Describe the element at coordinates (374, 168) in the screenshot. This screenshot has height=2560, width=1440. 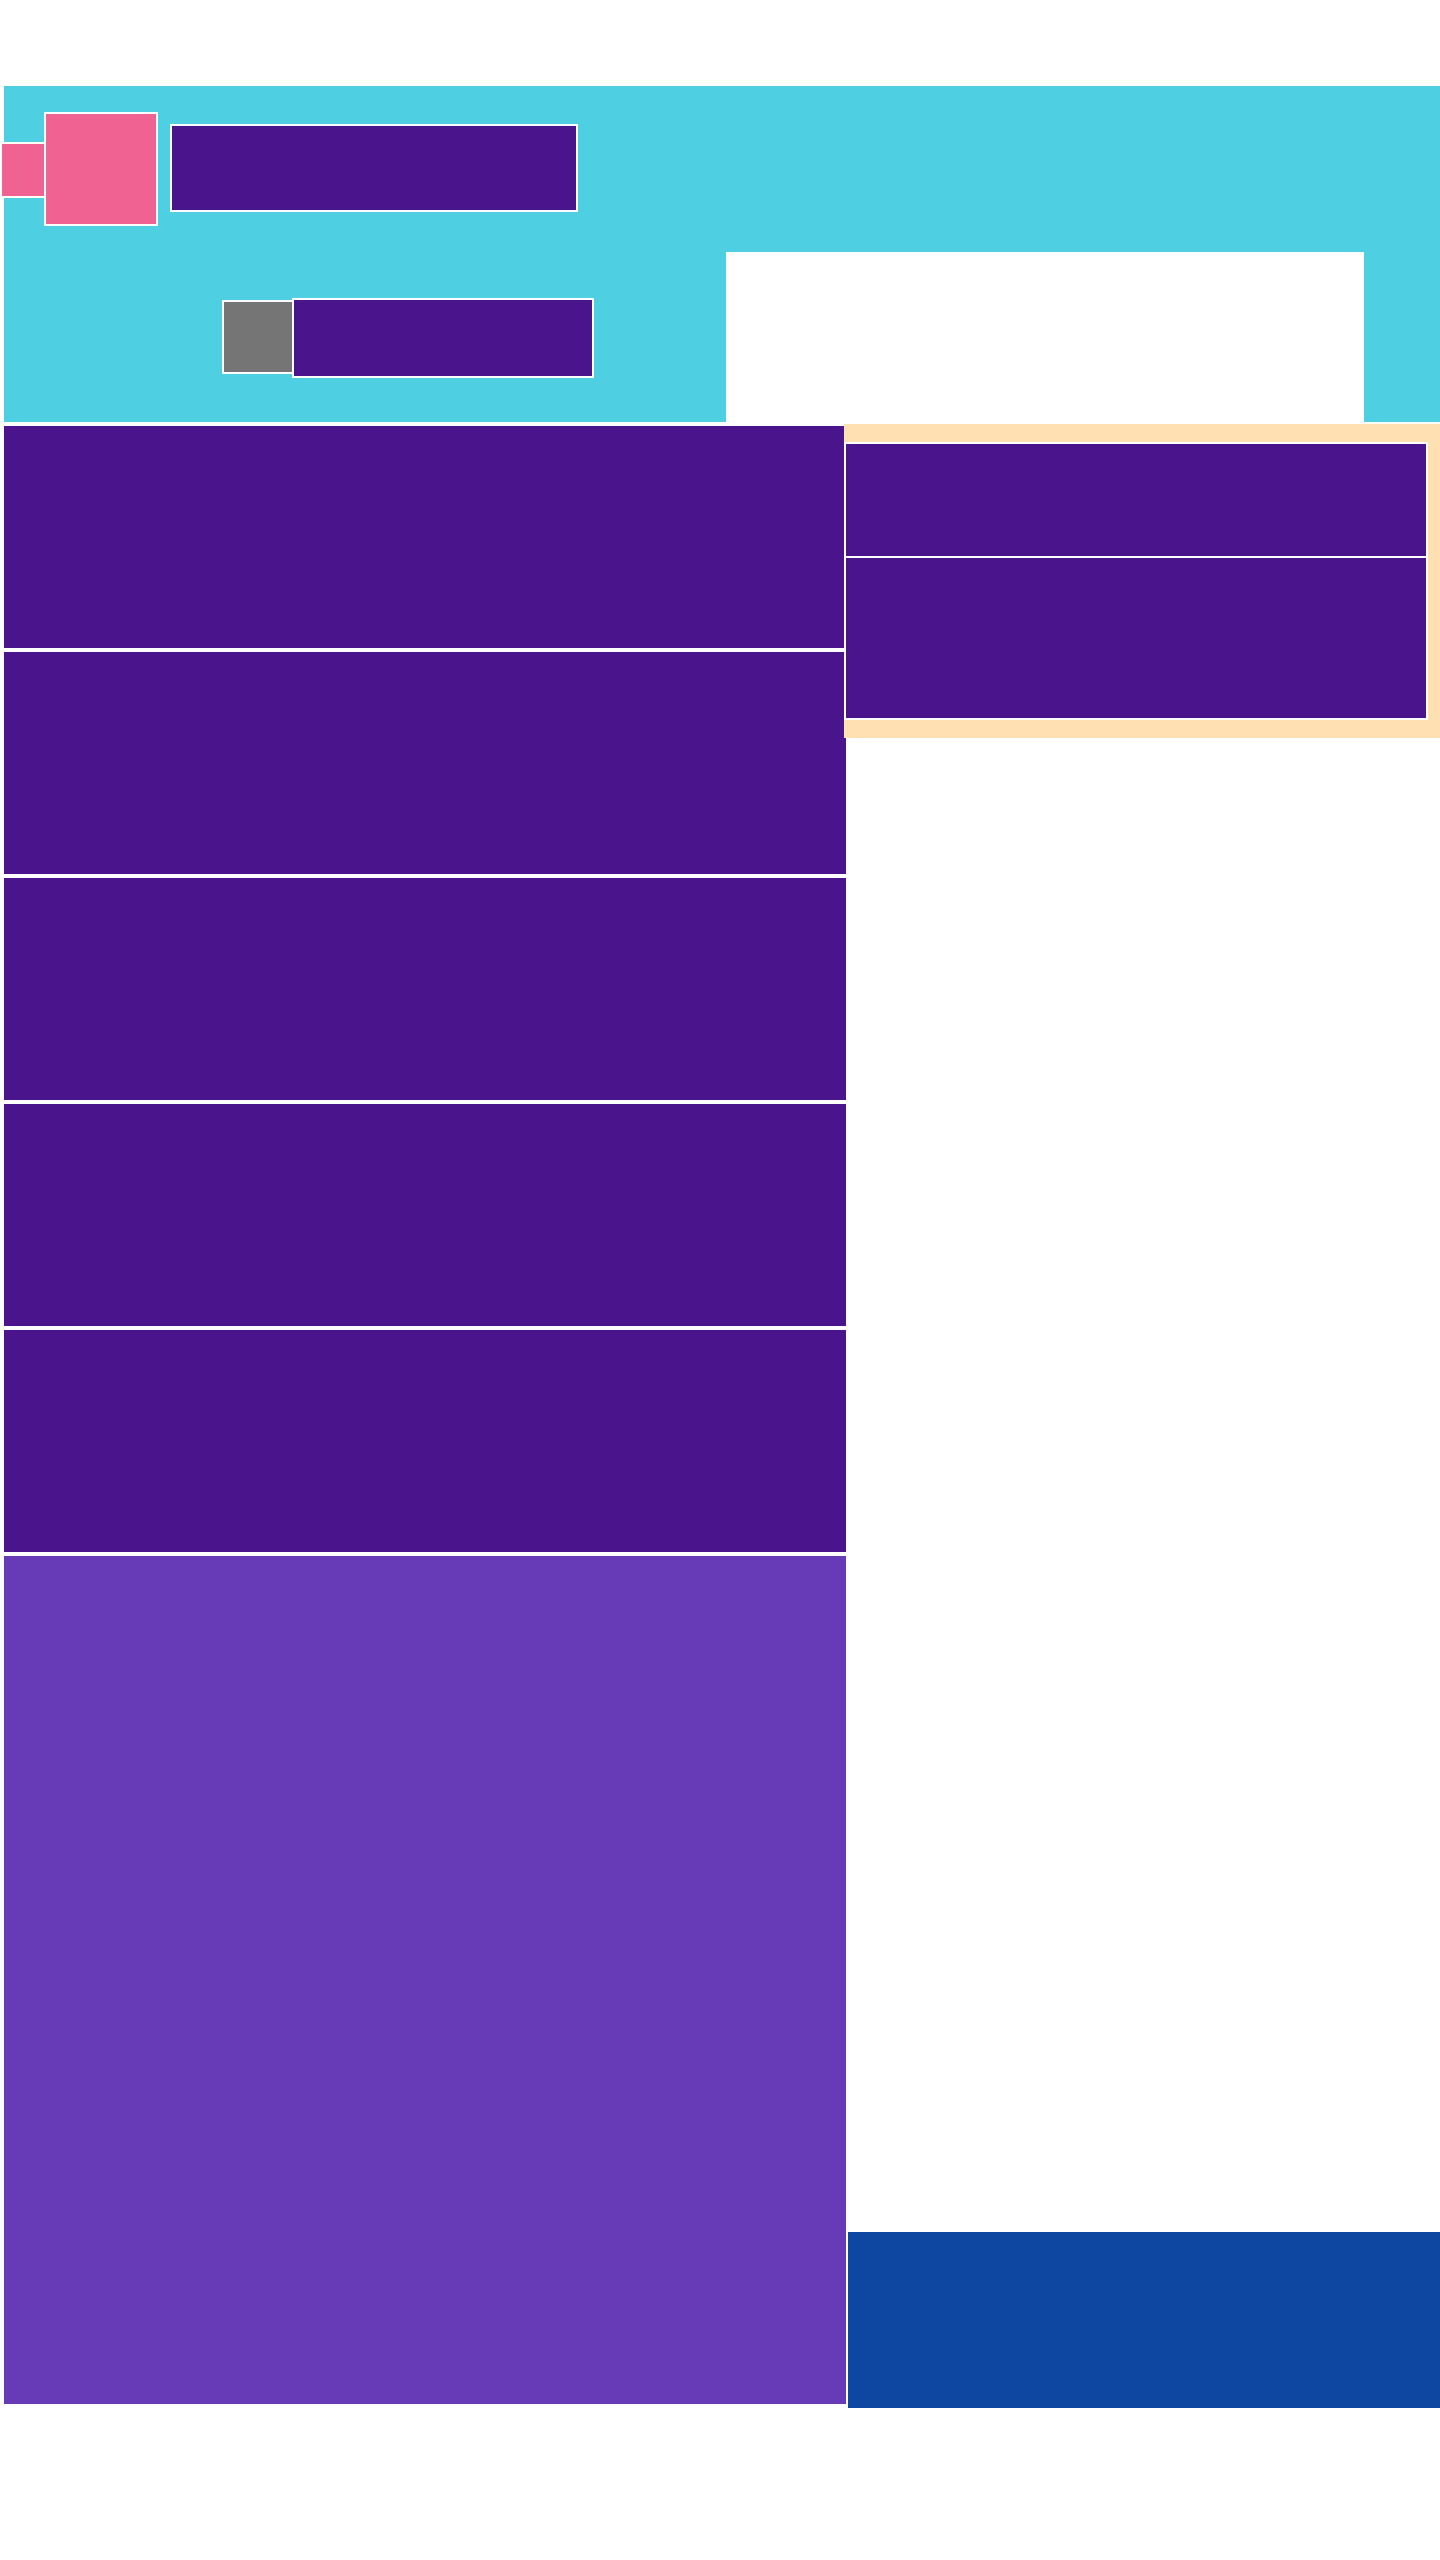
I see `app-title` at that location.